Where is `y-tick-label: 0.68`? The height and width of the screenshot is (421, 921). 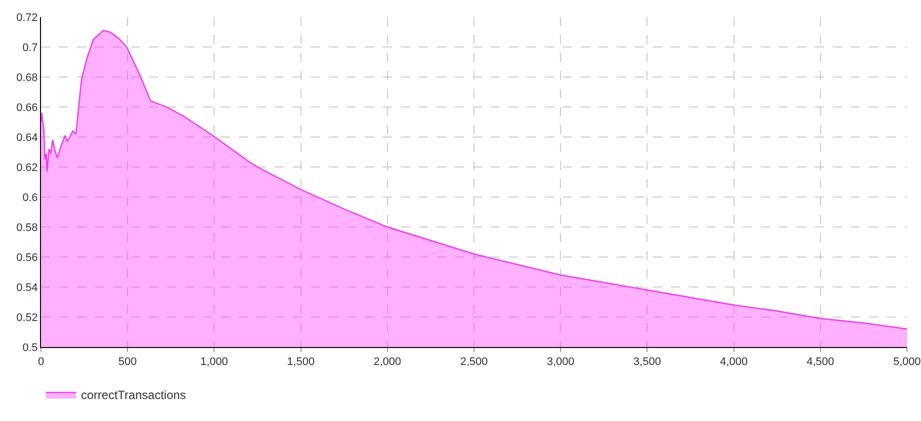 y-tick-label: 0.68 is located at coordinates (27, 78).